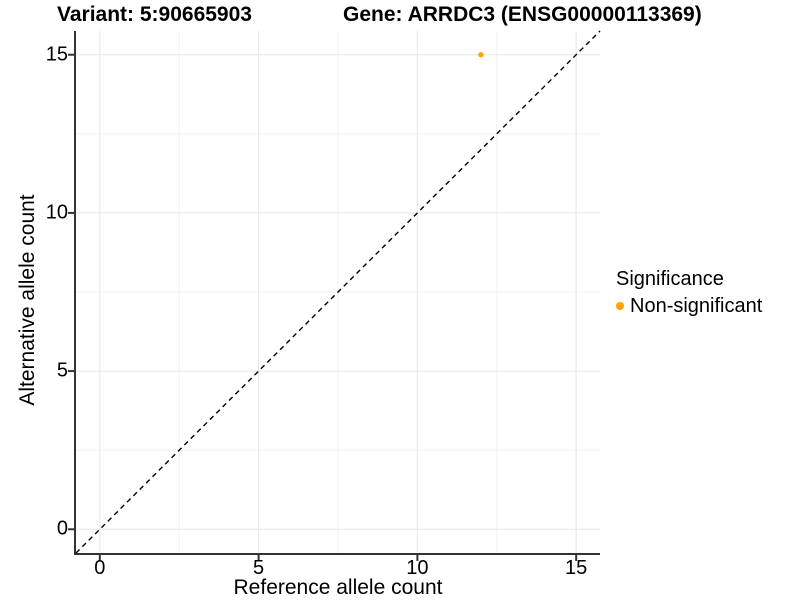  What do you see at coordinates (259, 568) in the screenshot?
I see `x-tick-label: 5` at bounding box center [259, 568].